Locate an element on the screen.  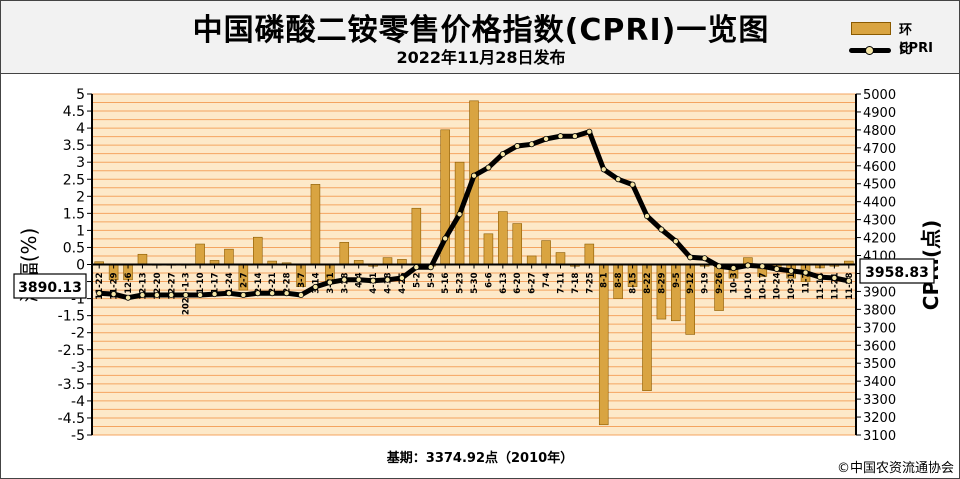
y-right-tick-label: 3600 is located at coordinates (879, 346).